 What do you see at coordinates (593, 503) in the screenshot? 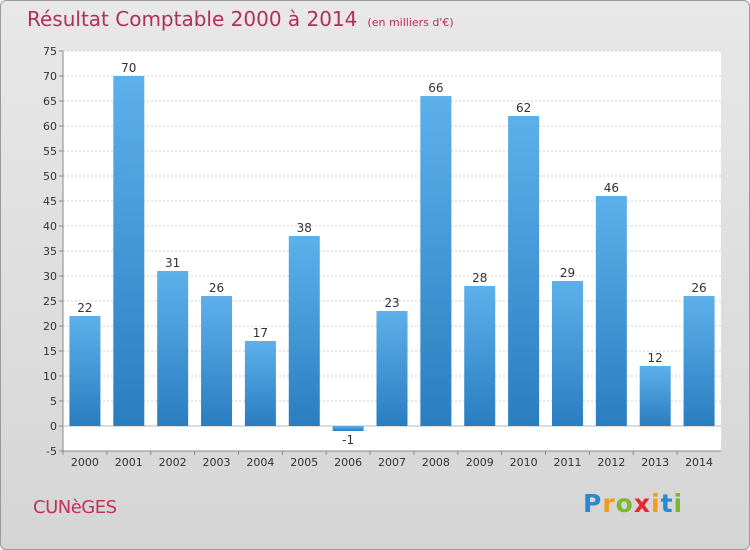
I see `logo-letter: P` at bounding box center [593, 503].